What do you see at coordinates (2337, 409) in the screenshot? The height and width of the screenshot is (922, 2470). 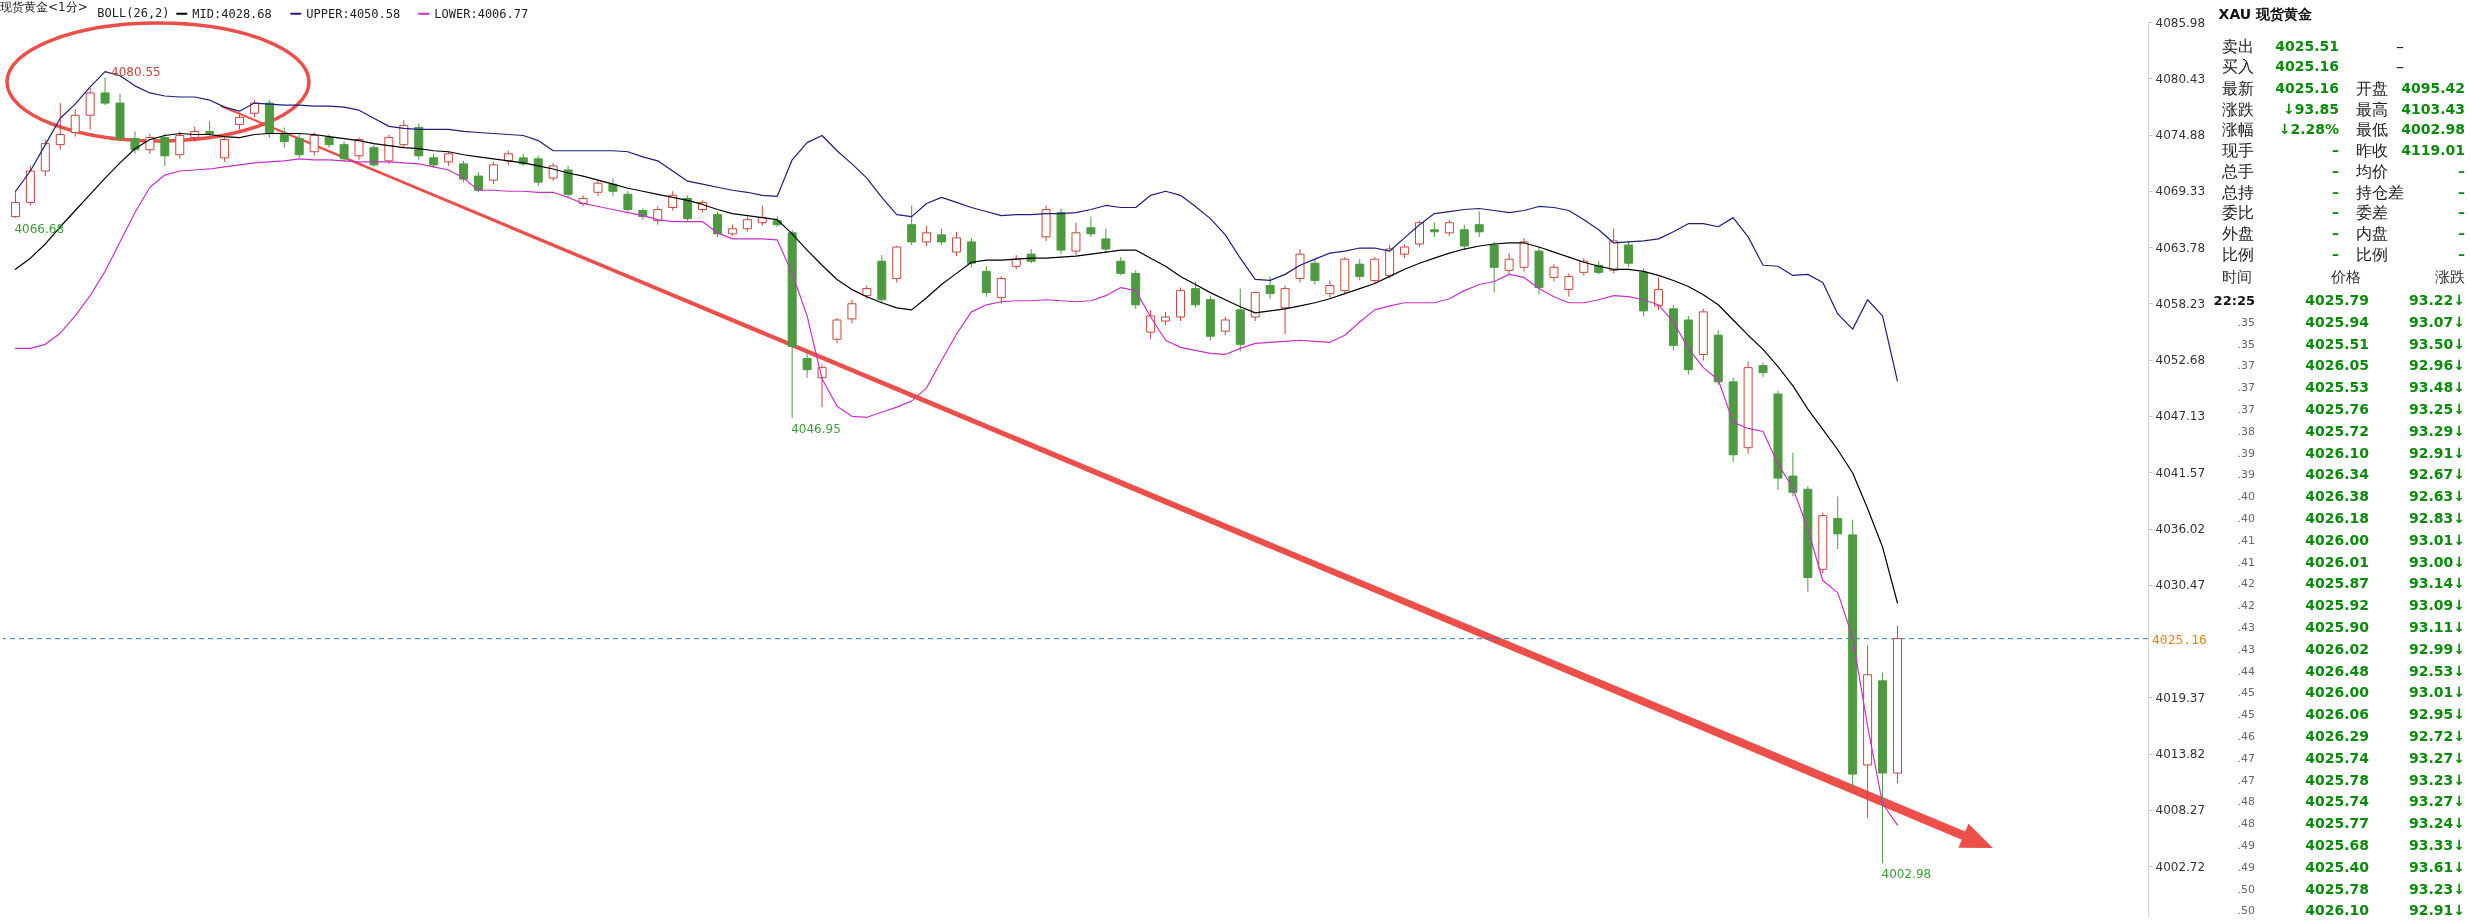 I see `text: 4025.76` at bounding box center [2337, 409].